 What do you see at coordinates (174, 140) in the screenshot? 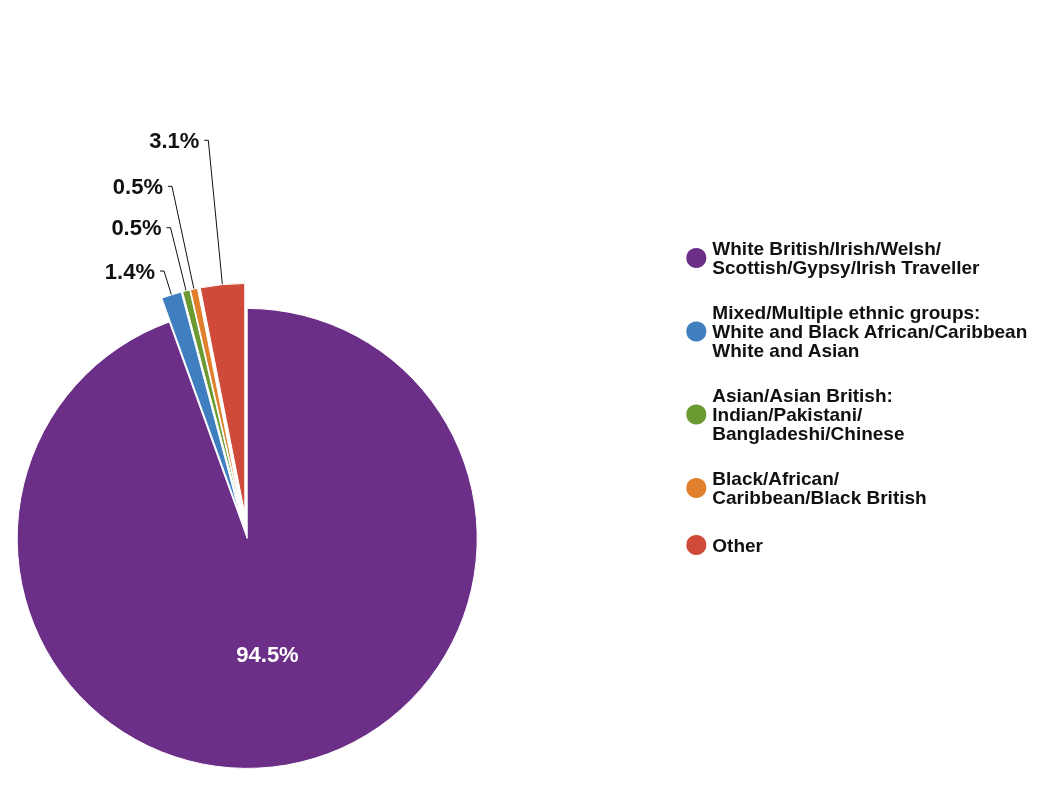
I see `data-label: 3.1%` at bounding box center [174, 140].